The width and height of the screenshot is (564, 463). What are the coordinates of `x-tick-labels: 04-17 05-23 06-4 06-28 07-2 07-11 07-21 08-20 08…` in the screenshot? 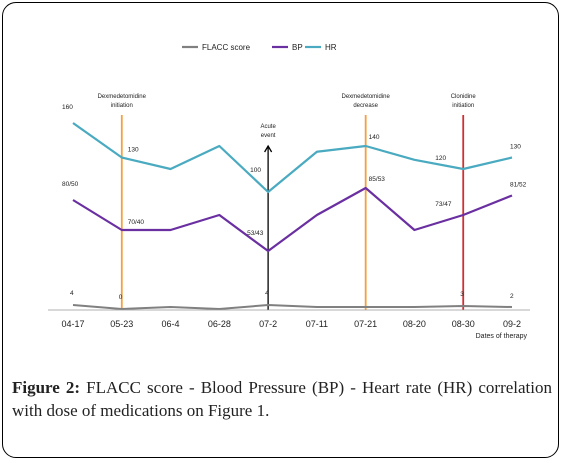 It's located at (291, 324).